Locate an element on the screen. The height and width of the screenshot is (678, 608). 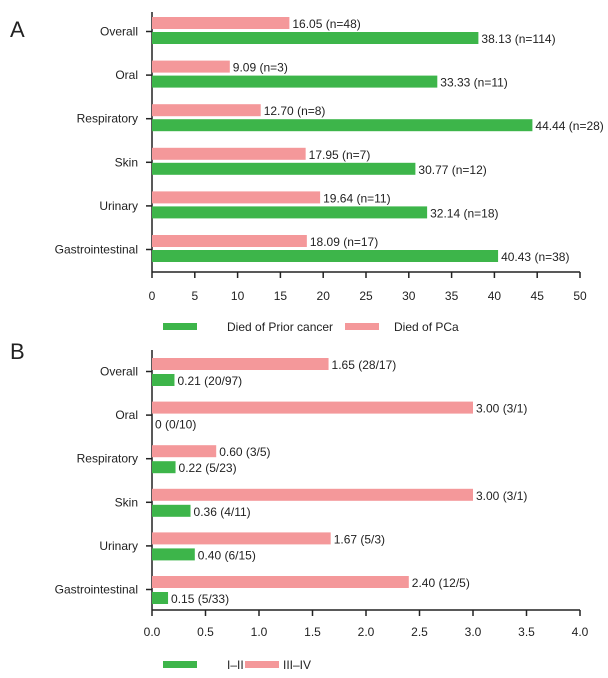
data-label: 17.95 (n=7) is located at coordinates (340, 155).